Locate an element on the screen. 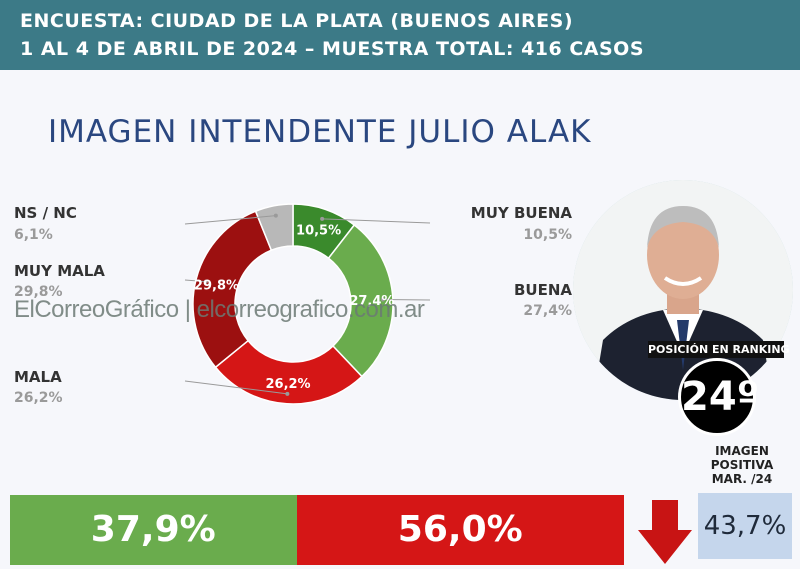 This screenshot has height=569, width=800. bar-segment-label: 37,9% is located at coordinates (153, 529).